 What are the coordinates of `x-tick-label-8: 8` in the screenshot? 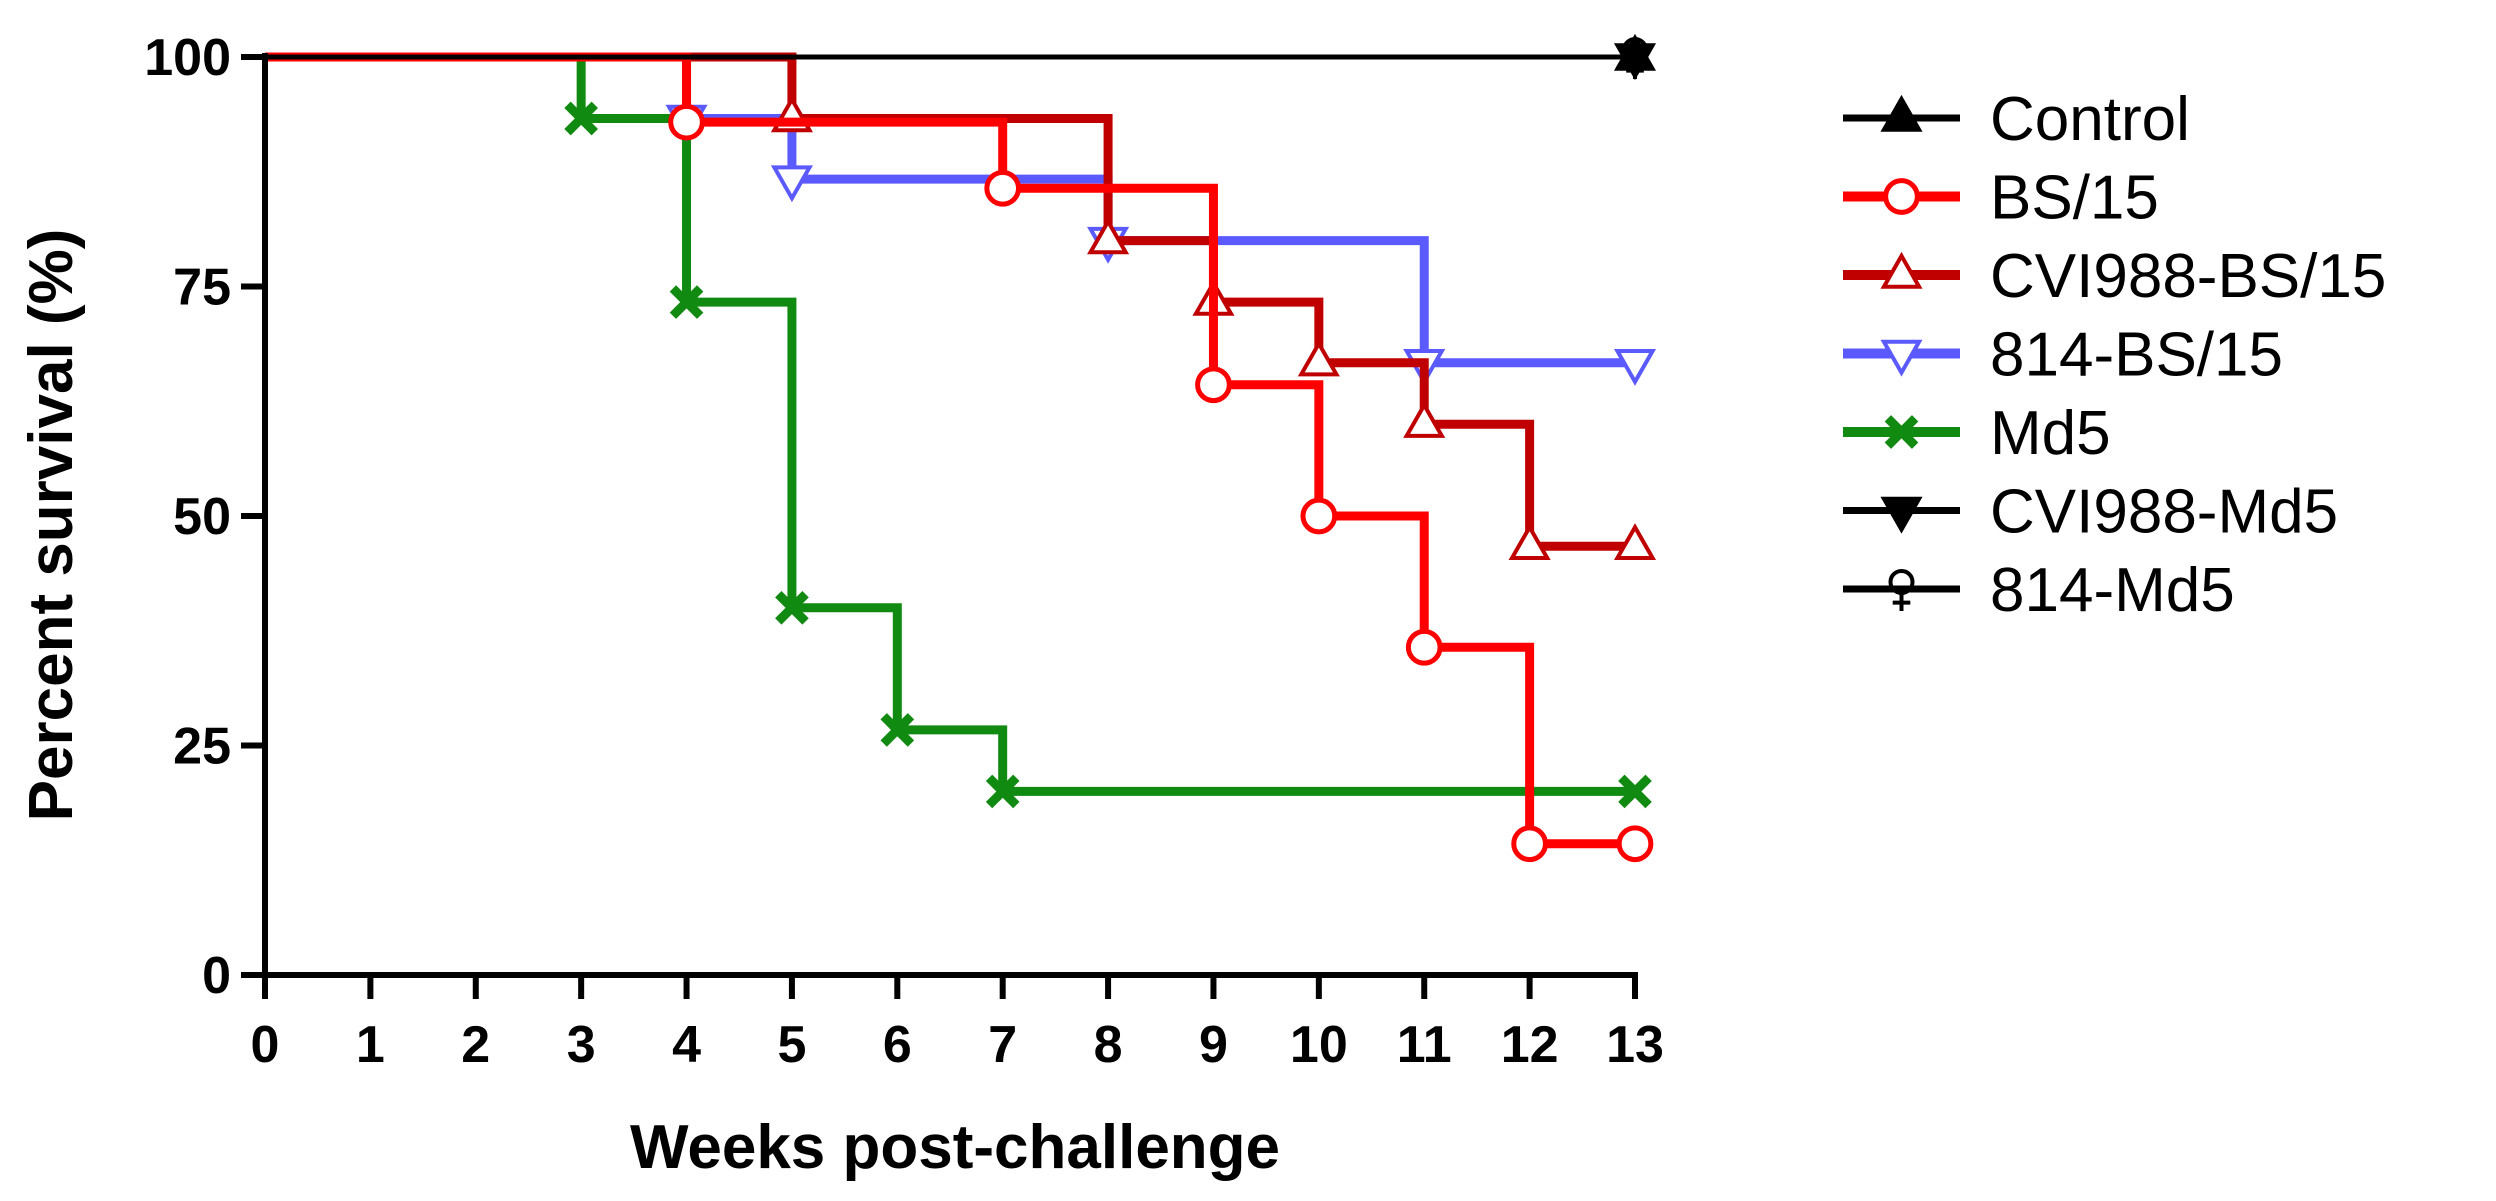 It's located at (1108, 1045).